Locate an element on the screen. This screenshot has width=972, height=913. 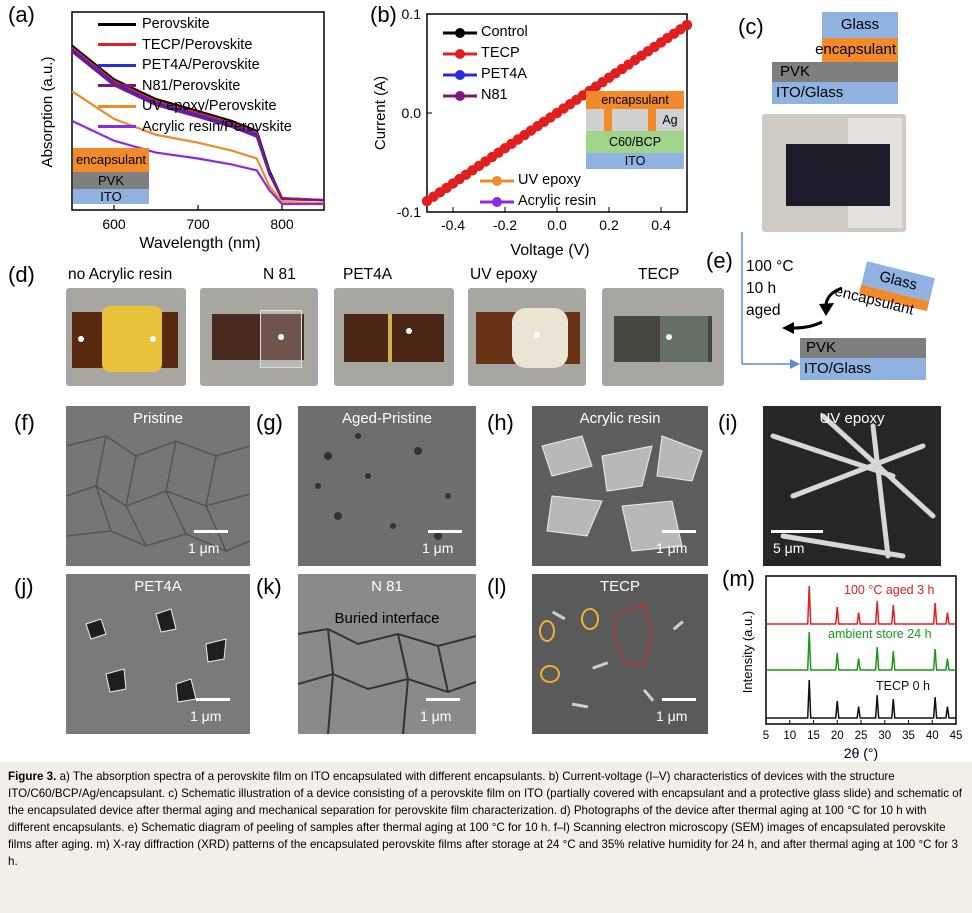
panel-a-ylabel: Absorption (a.u.) is located at coordinates (47, 112).